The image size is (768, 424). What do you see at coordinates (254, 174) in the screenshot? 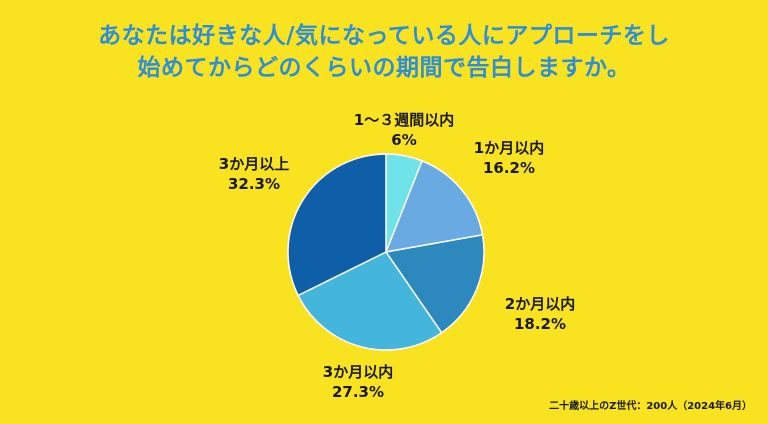
I see `slice-label-over-3-months: 3か月以上 32.3%` at bounding box center [254, 174].